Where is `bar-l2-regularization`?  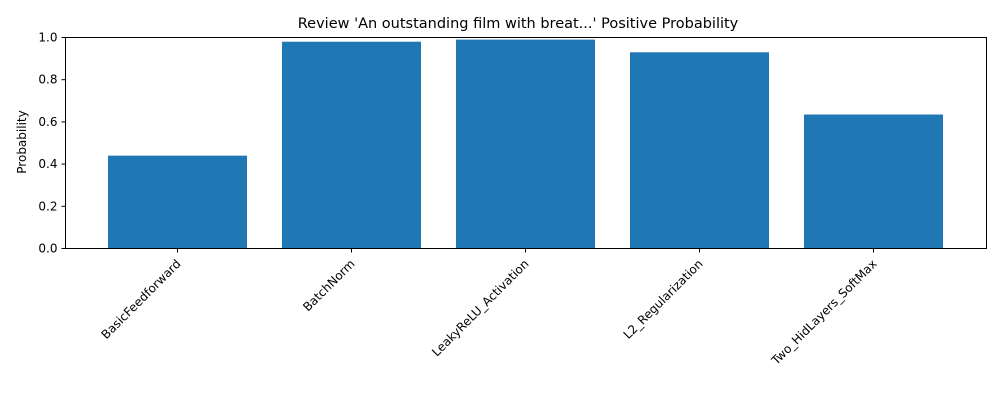
bar-l2-regularization is located at coordinates (699, 150).